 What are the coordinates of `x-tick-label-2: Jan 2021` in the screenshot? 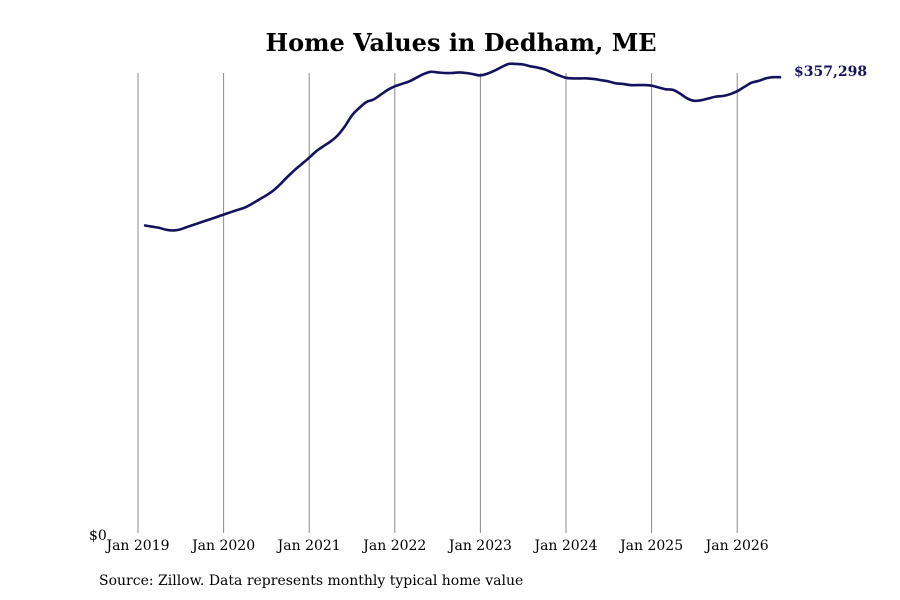 It's located at (308, 546).